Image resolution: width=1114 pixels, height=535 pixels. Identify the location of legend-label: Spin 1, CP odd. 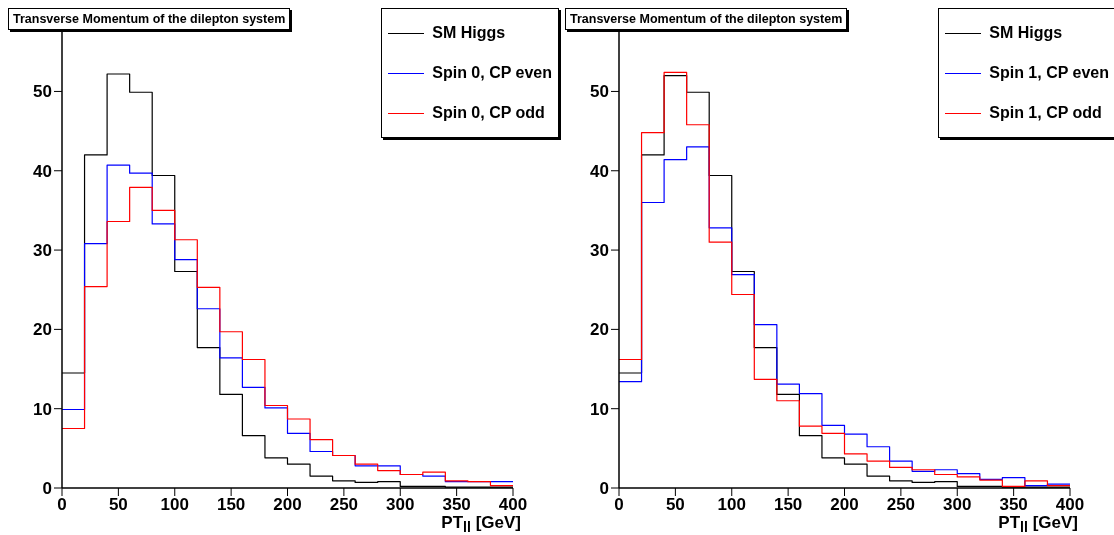
(1045, 113).